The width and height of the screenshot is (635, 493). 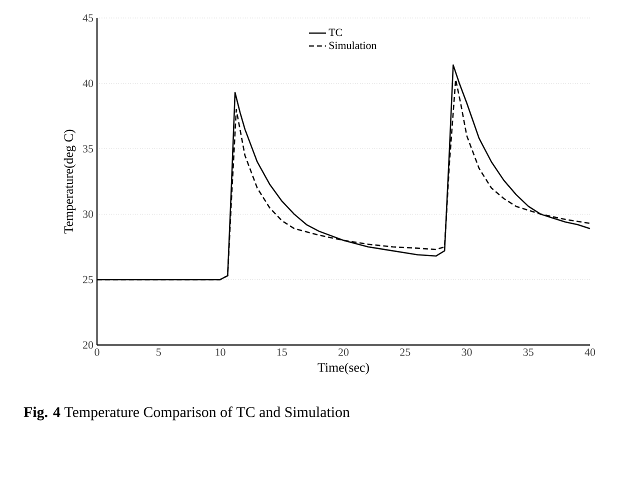 What do you see at coordinates (343, 352) in the screenshot?
I see `x-tick-label: 20` at bounding box center [343, 352].